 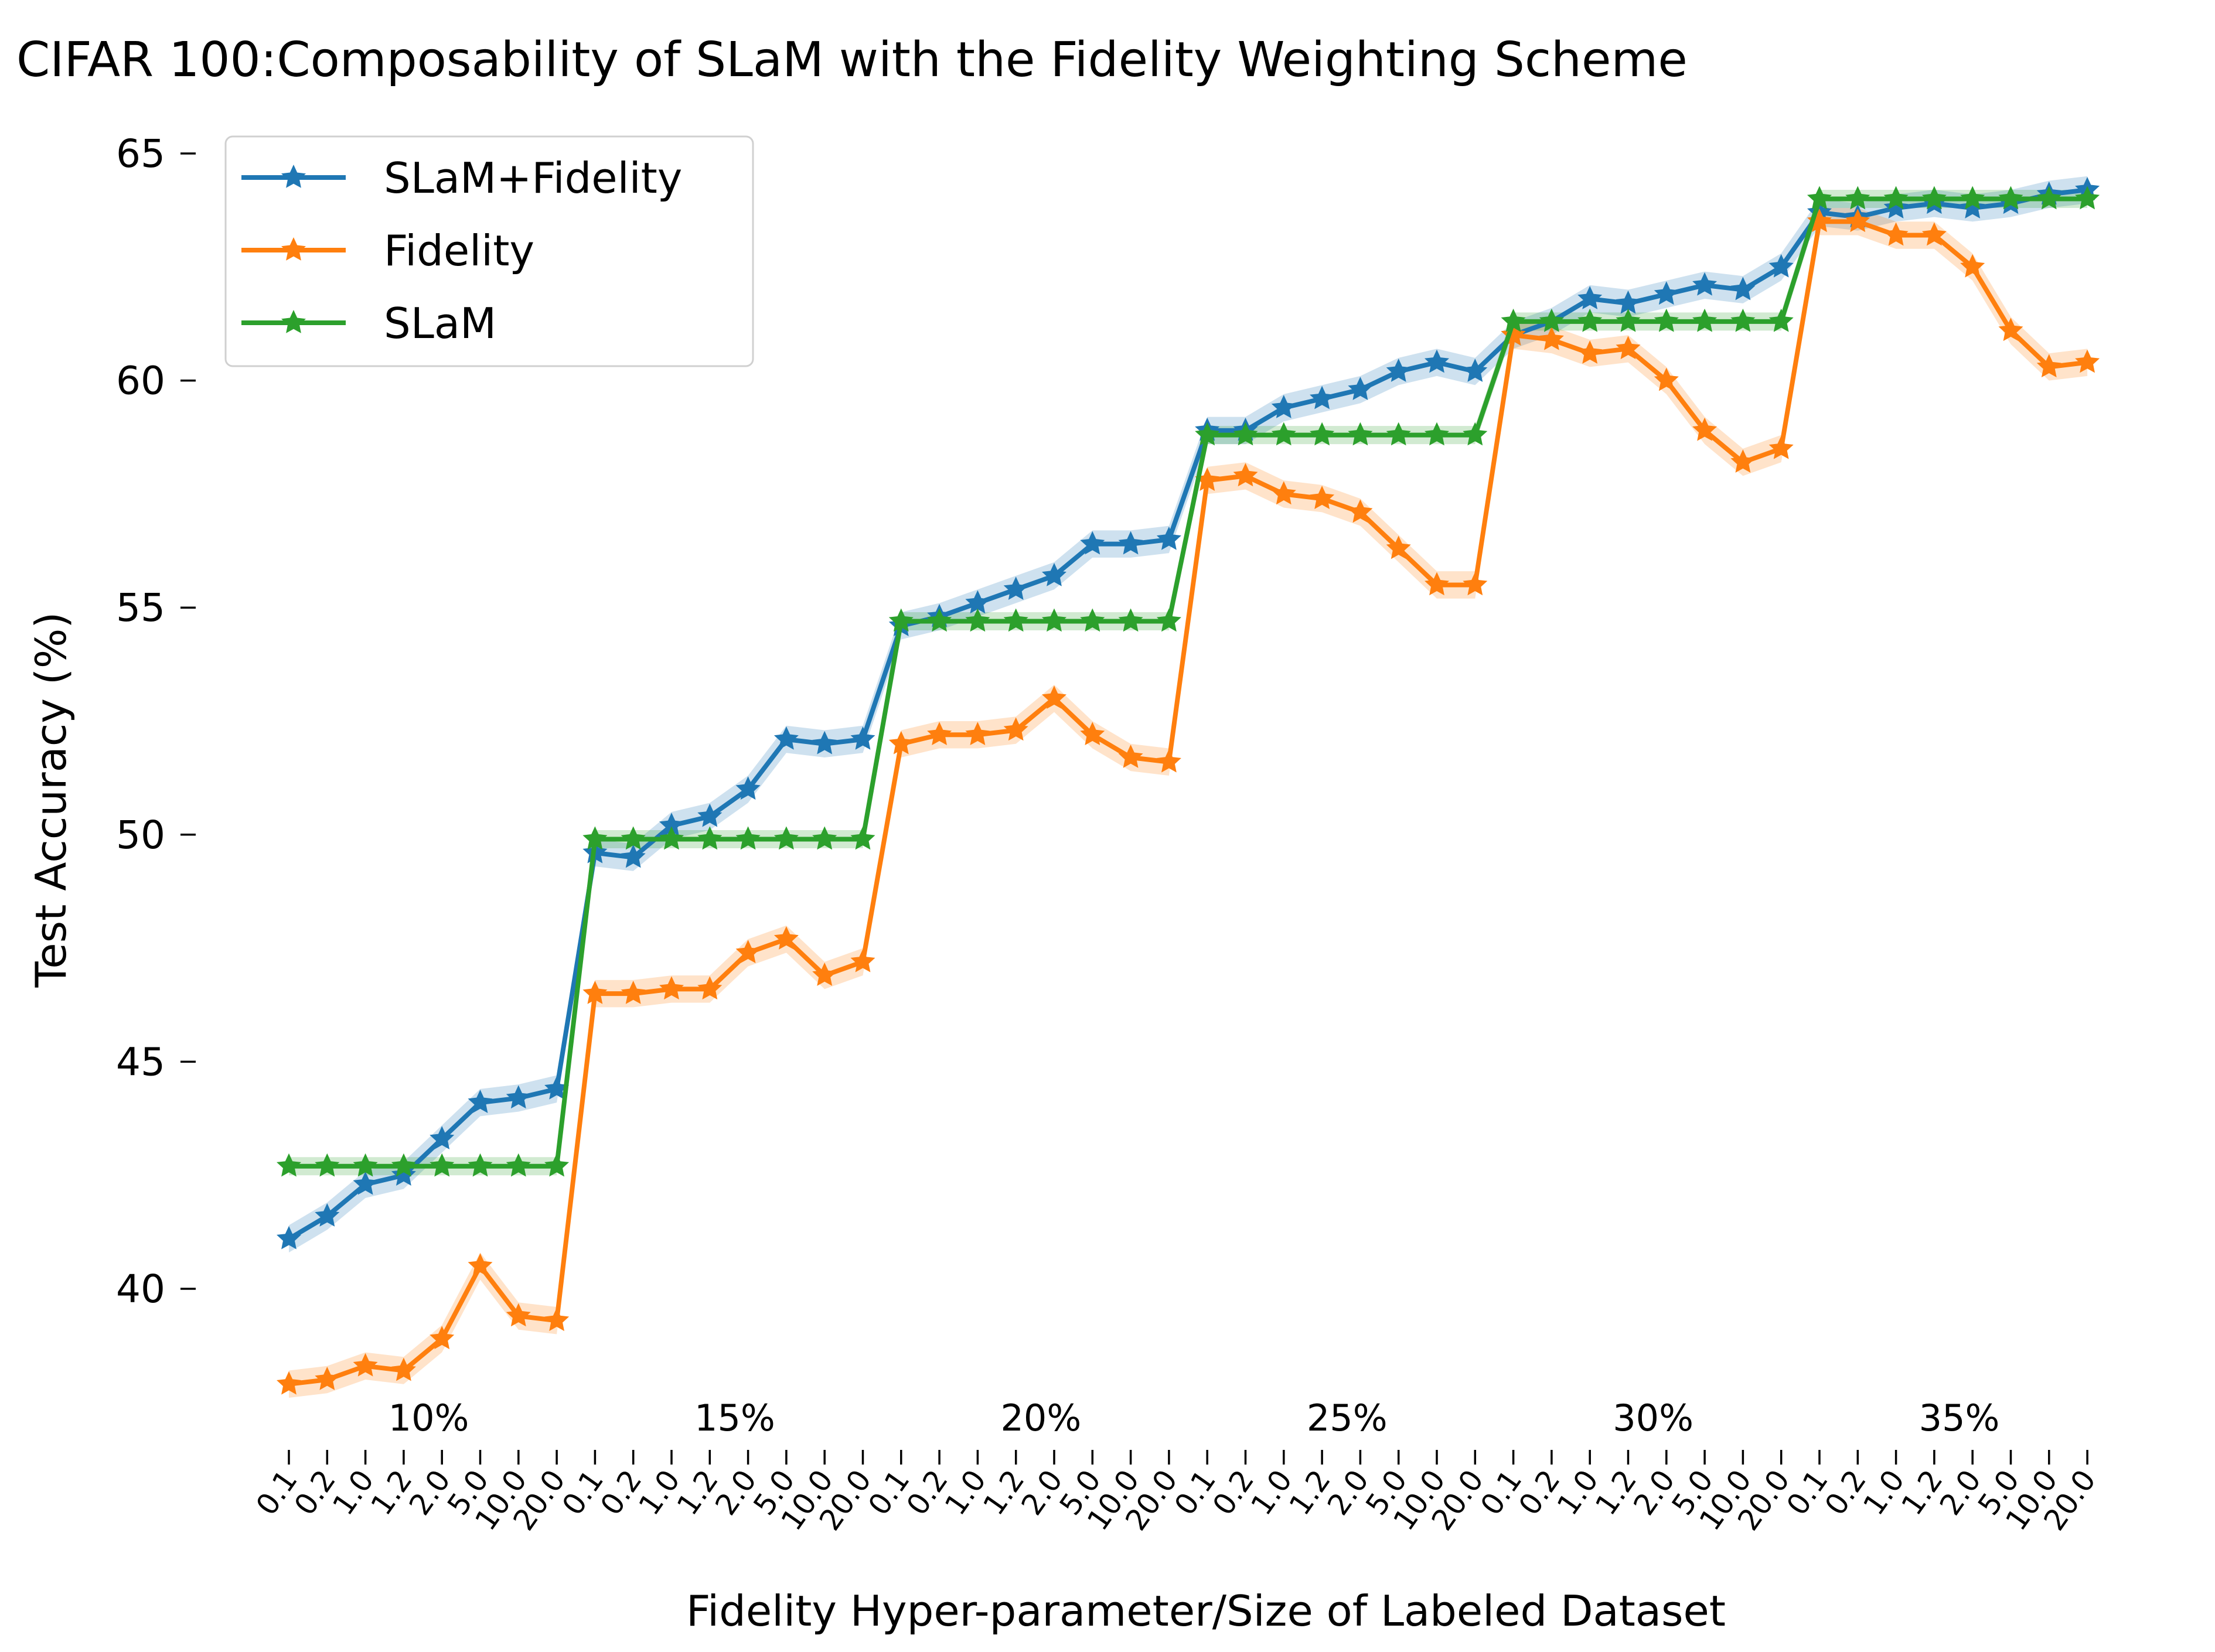 I want to click on group-label-4: 25%, so click(x=1347, y=1418).